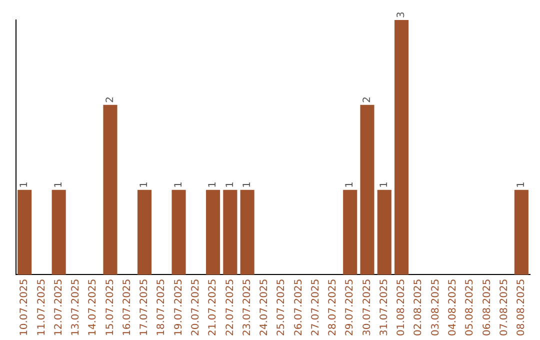 The image size is (540, 340). Describe the element at coordinates (42, 307) in the screenshot. I see `x-tick-label: 11.07.2025` at that location.